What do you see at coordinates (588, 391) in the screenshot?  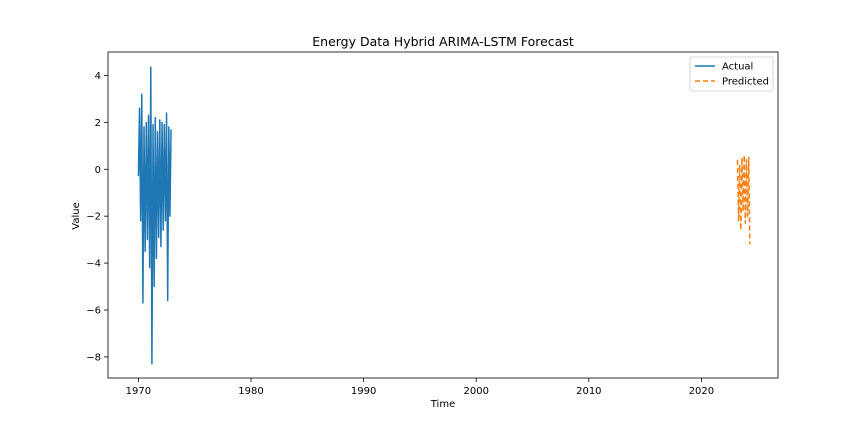 I see `x-tick-label: 2010` at bounding box center [588, 391].